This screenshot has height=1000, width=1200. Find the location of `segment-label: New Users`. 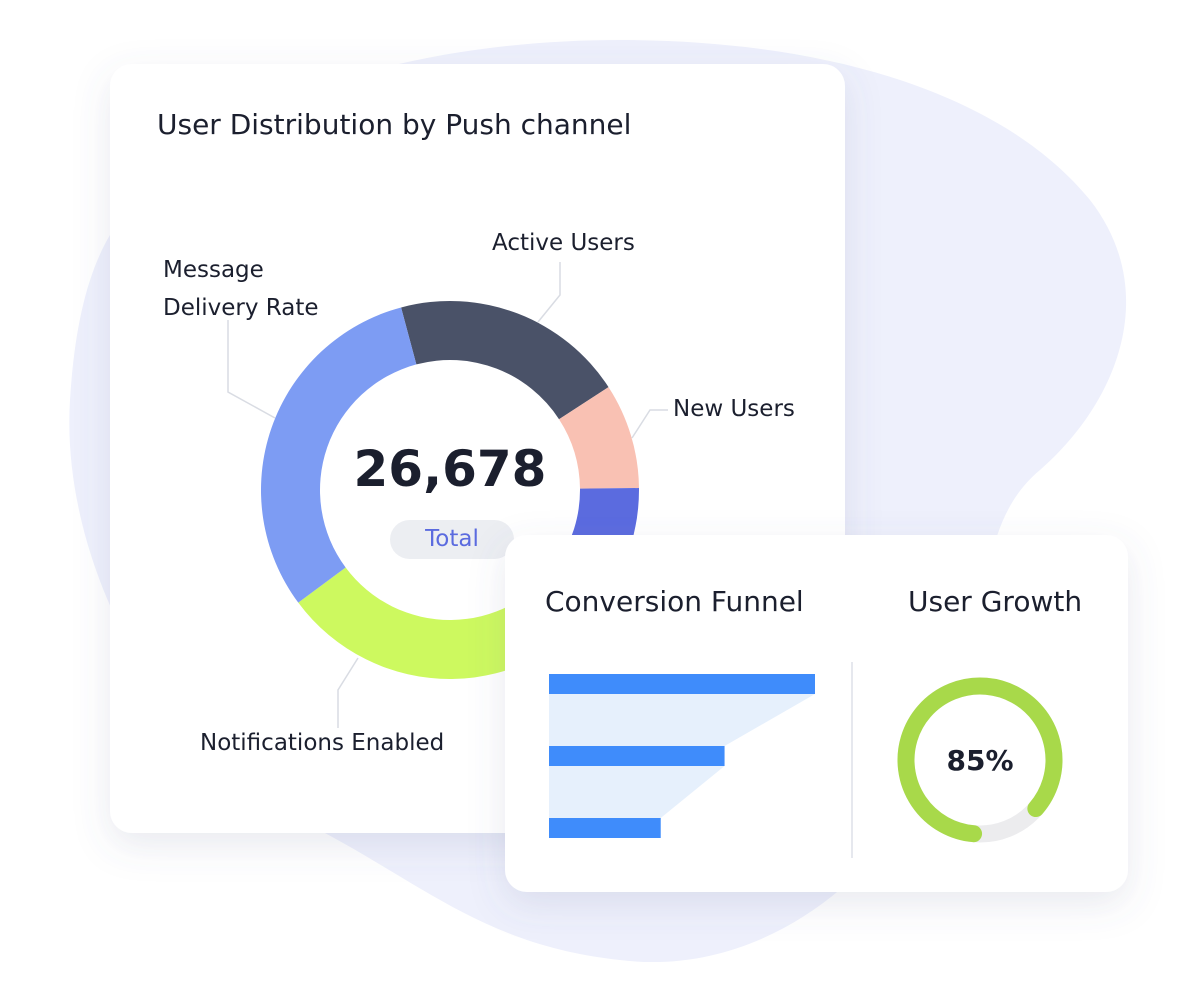

segment-label: New Users is located at coordinates (734, 409).